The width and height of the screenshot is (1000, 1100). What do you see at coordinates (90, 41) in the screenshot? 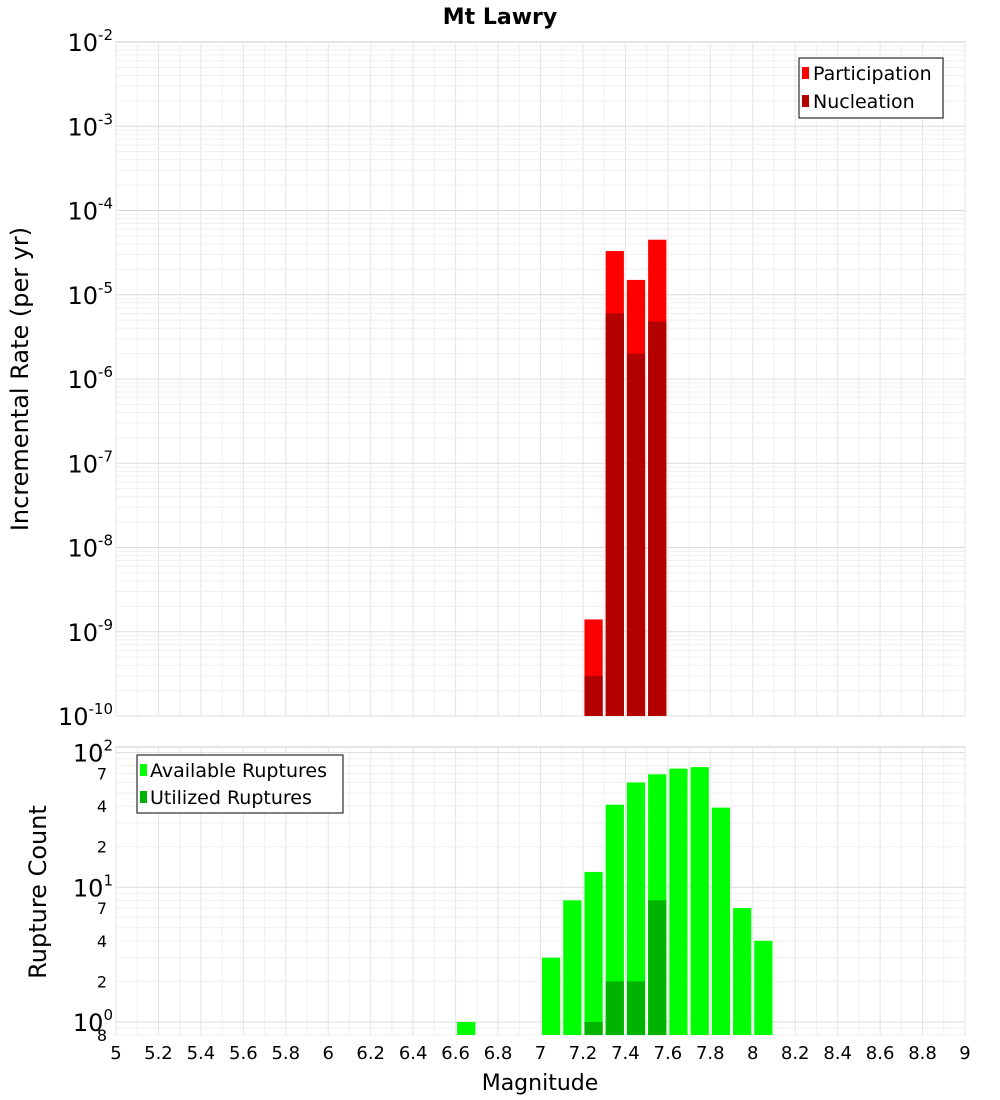
I see `rate-y-tick-label: 10⁻²` at bounding box center [90, 41].